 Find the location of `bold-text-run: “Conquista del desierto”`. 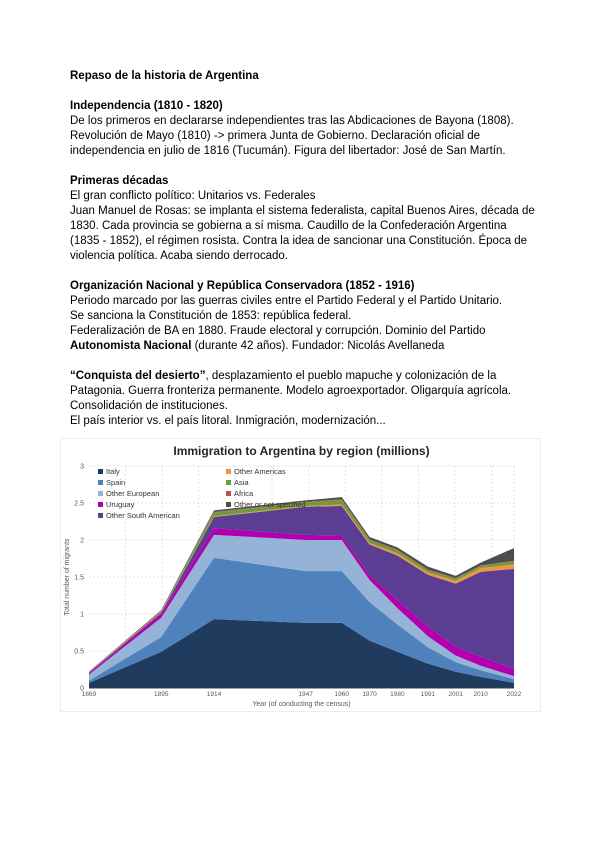

bold-text-run: “Conquista del desierto” is located at coordinates (138, 376).